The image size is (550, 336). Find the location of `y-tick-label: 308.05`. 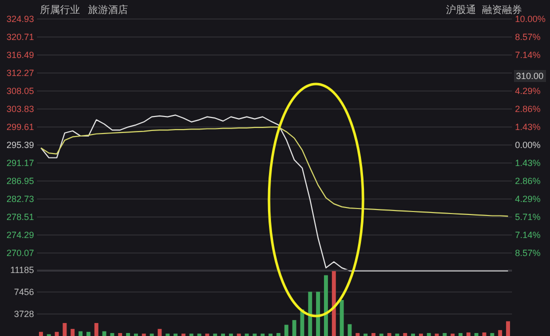

y-tick-label: 308.05 is located at coordinates (20, 91).